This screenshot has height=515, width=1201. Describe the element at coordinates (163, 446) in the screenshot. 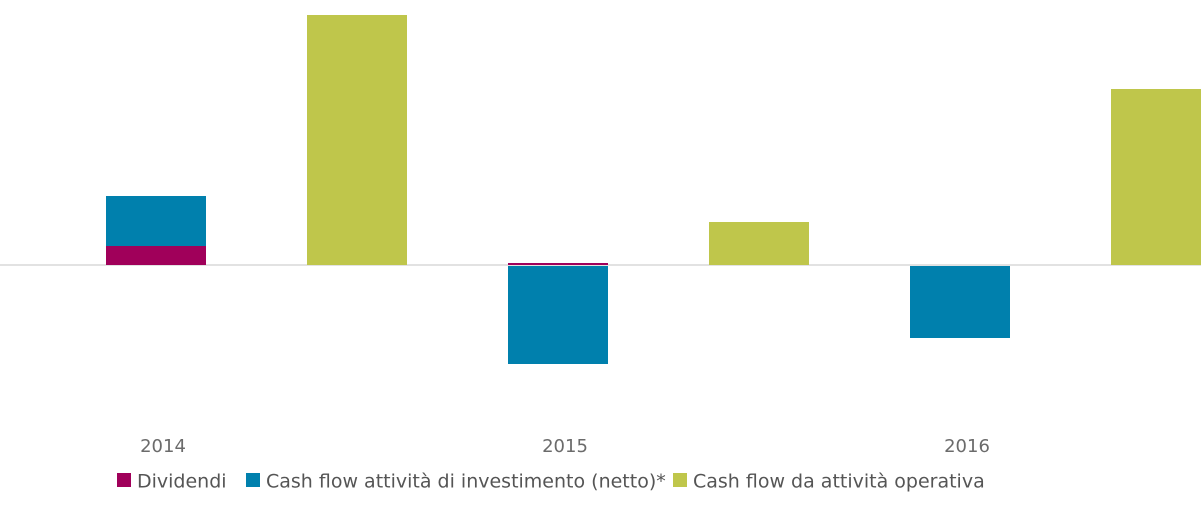

I see `x-tick-label: 2014` at that location.